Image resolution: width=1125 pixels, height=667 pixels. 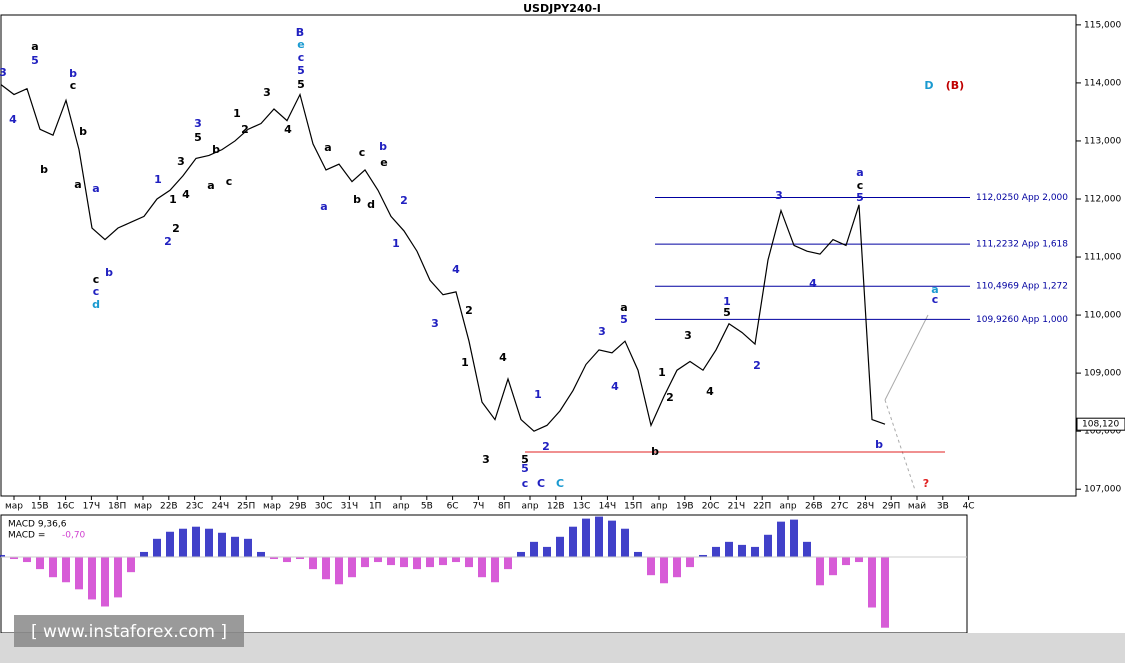 What do you see at coordinates (117, 507) in the screenshot?
I see `x-tick-label: 18П` at bounding box center [117, 507].